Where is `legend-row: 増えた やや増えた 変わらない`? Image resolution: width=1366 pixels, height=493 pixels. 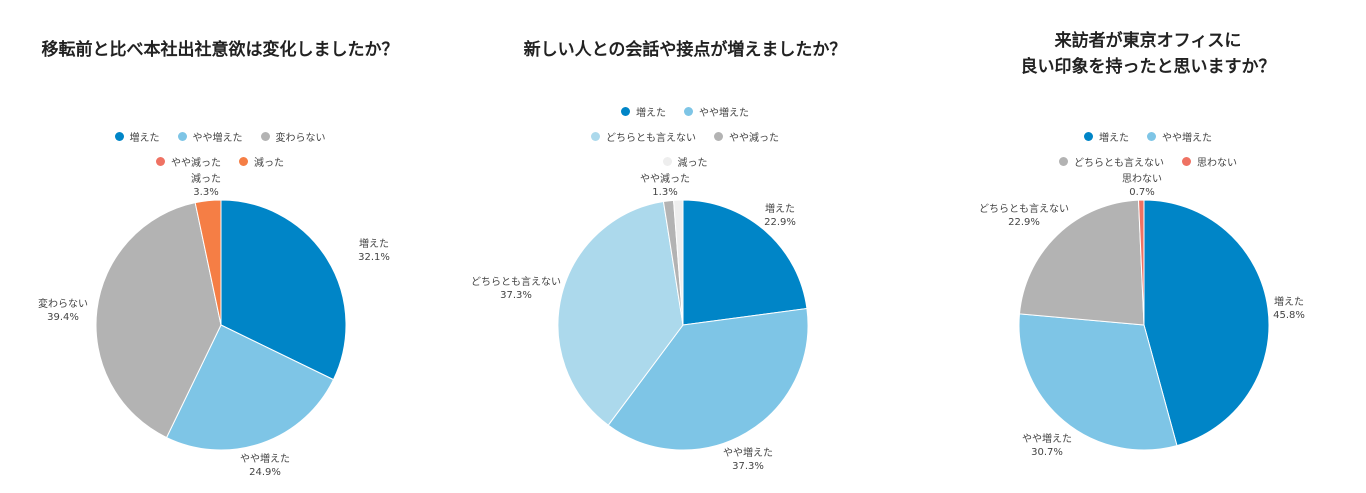 legend-row: 増えた やや増えた 変わらない is located at coordinates (220, 136).